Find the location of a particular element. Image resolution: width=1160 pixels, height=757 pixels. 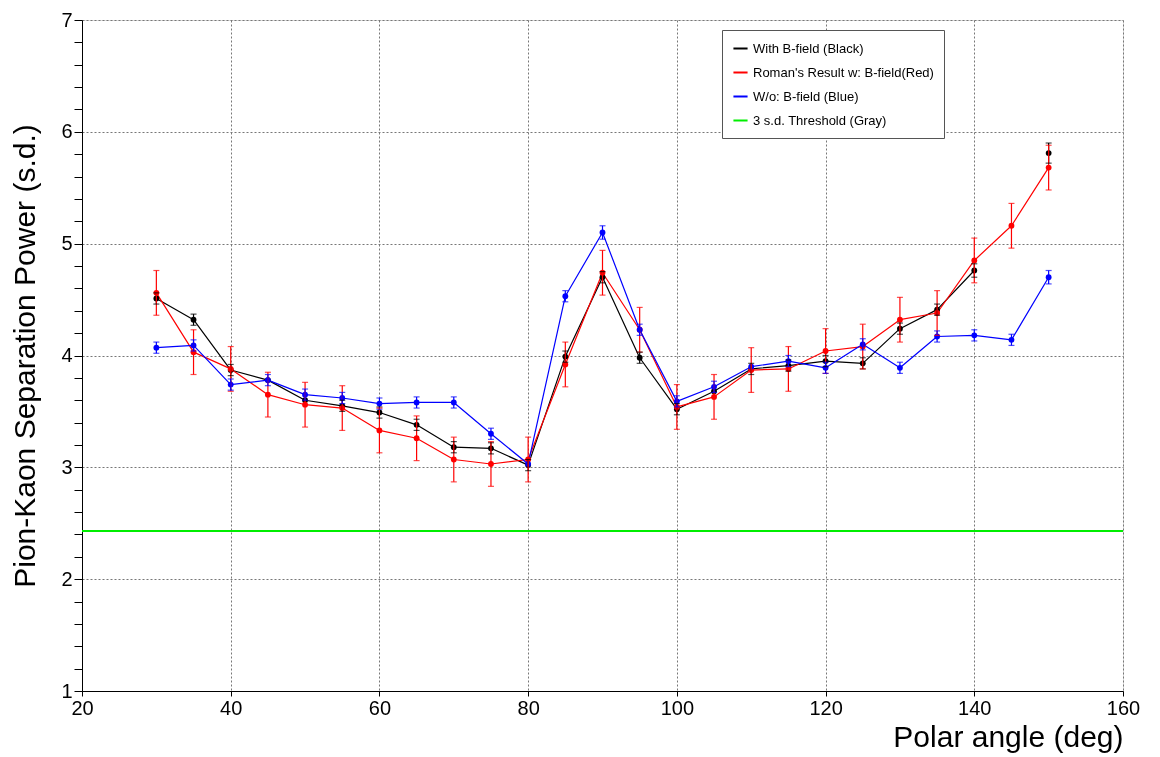

y-tick-label: 4 is located at coordinates (67, 355).